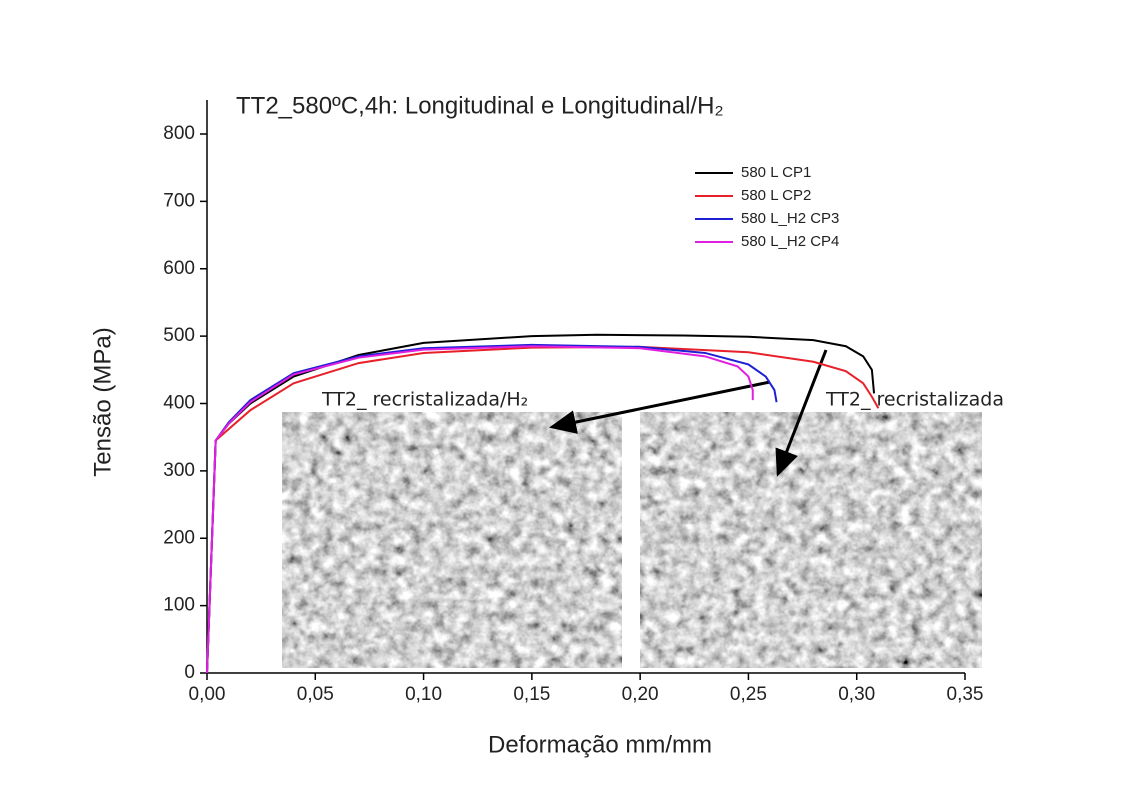 The image size is (1129, 796). Describe the element at coordinates (189, 672) in the screenshot. I see `y-tick-label: 0` at that location.